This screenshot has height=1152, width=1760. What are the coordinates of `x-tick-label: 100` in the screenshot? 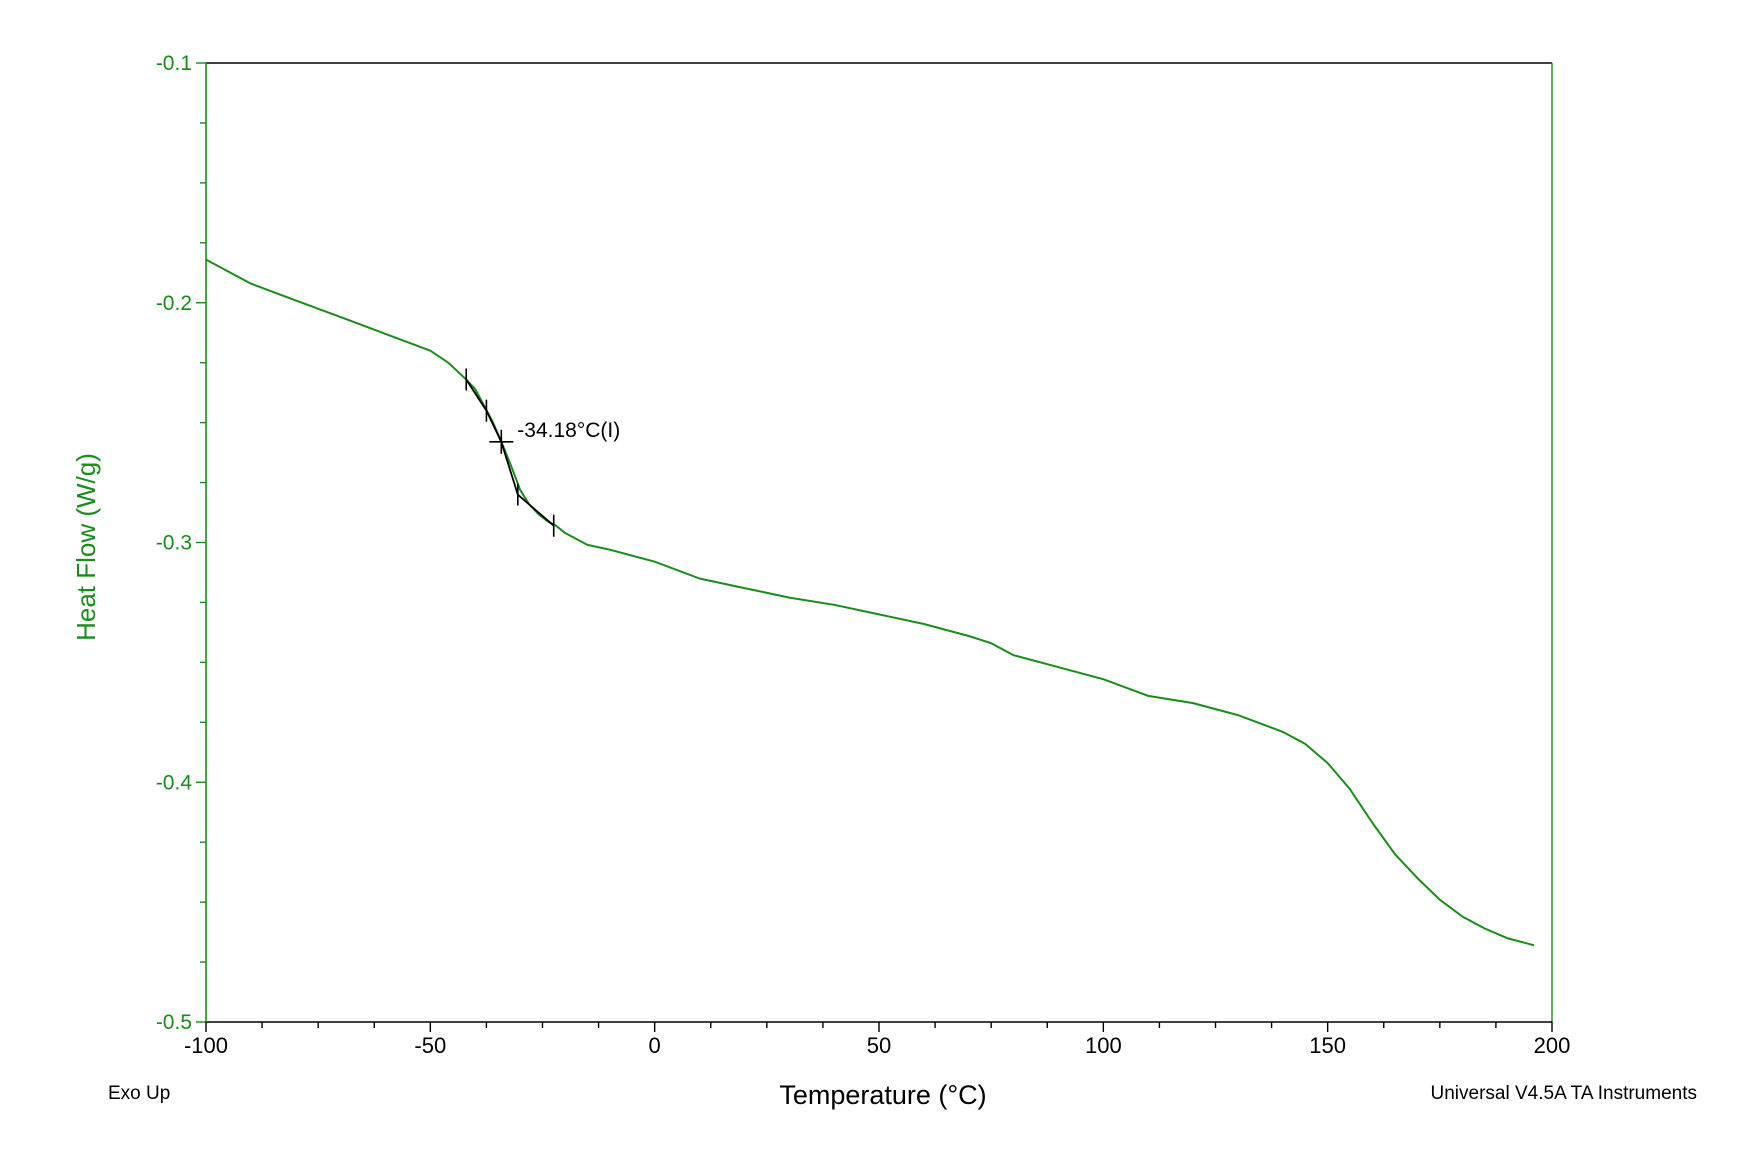 It's located at (1103, 1045).